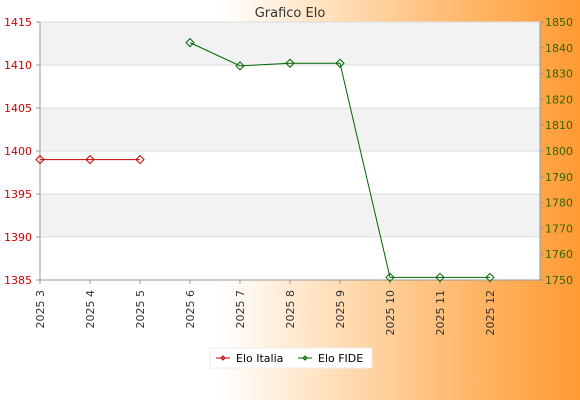 The width and height of the screenshot is (580, 404). What do you see at coordinates (559, 203) in the screenshot?
I see `right-tick-label: 1780` at bounding box center [559, 203].